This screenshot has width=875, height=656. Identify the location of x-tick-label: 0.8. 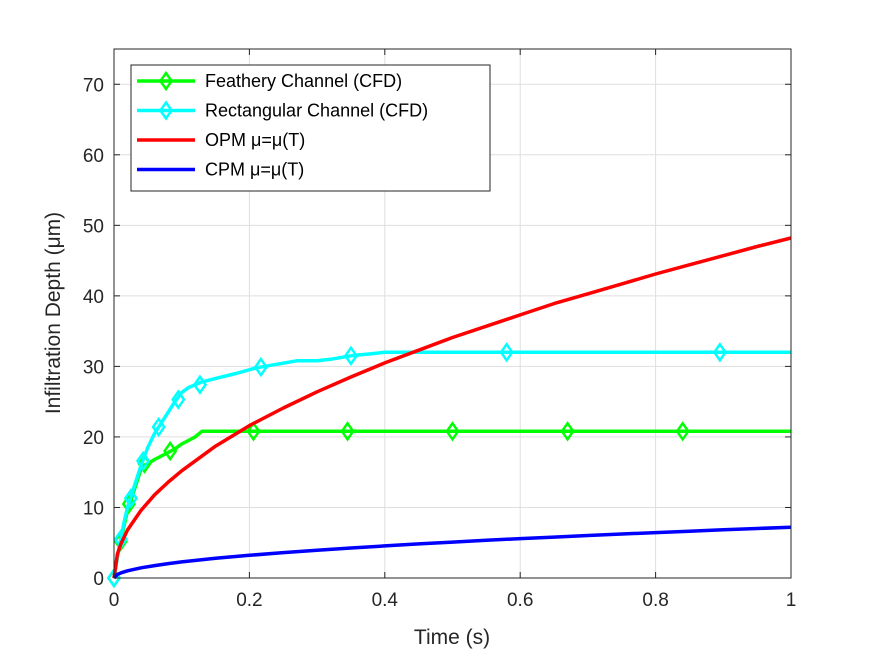
(655, 600).